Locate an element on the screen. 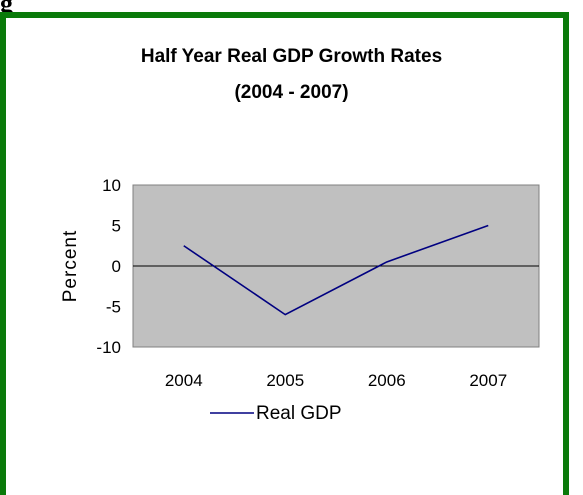 Image resolution: width=583 pixels, height=495 pixels. x-tick-label: 2005 is located at coordinates (285, 380).